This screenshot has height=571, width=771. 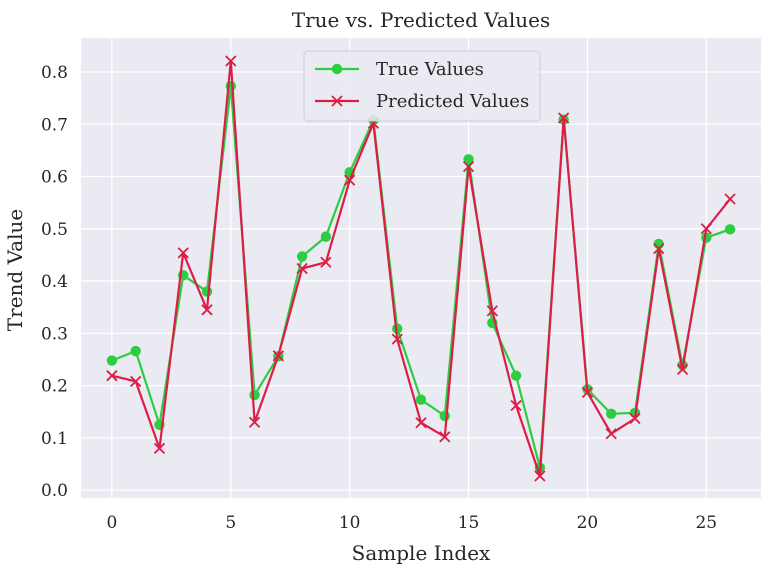 I want to click on x-tick-label: 5, so click(x=230, y=523).